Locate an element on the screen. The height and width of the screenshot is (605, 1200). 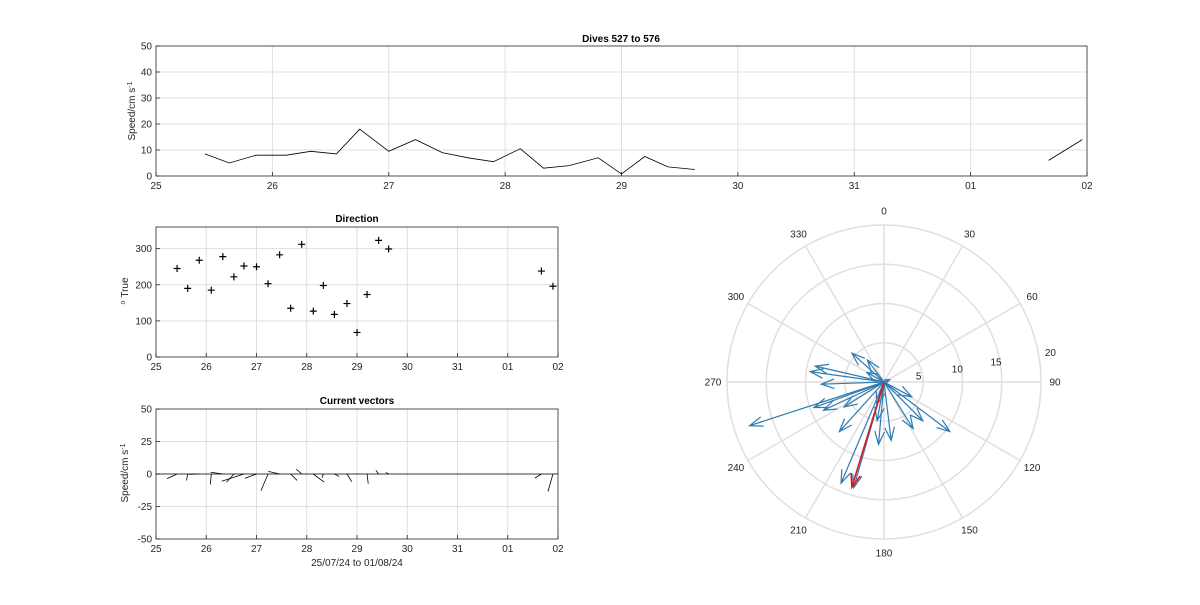
direction-plot-area: 25 26 27 28 29 30 31 01 02 0 100 200 300 is located at coordinates (349, 299).